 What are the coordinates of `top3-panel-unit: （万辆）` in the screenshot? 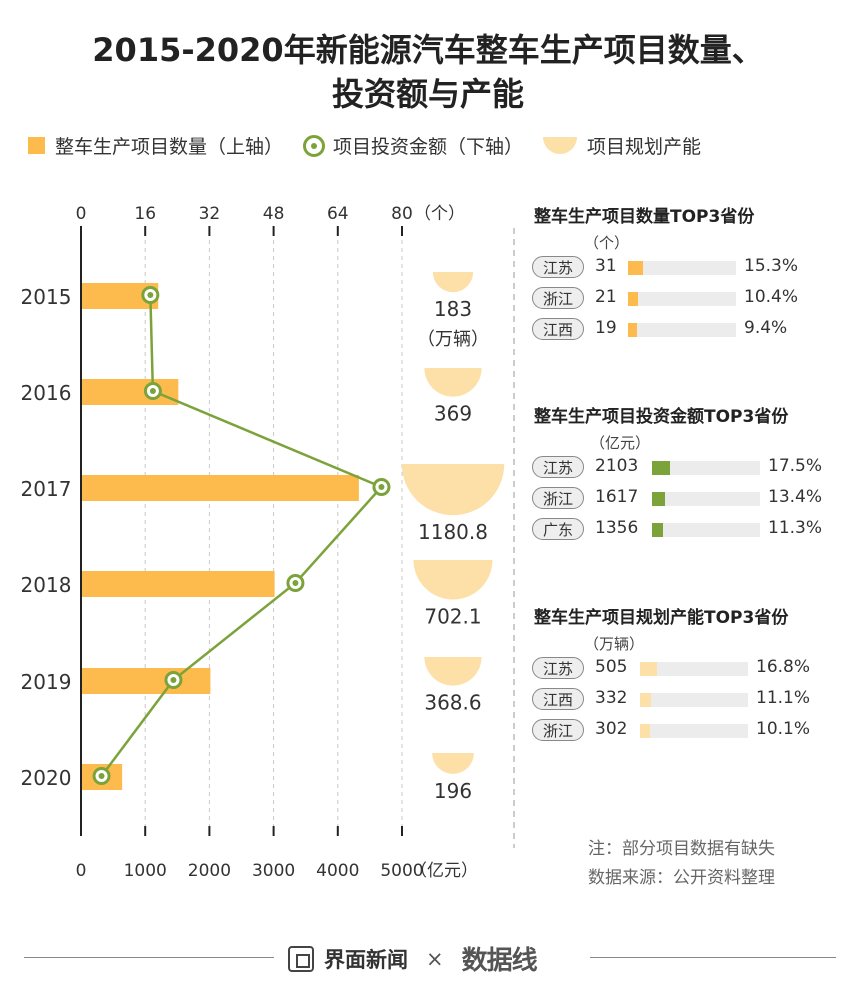 It's located at (614, 644).